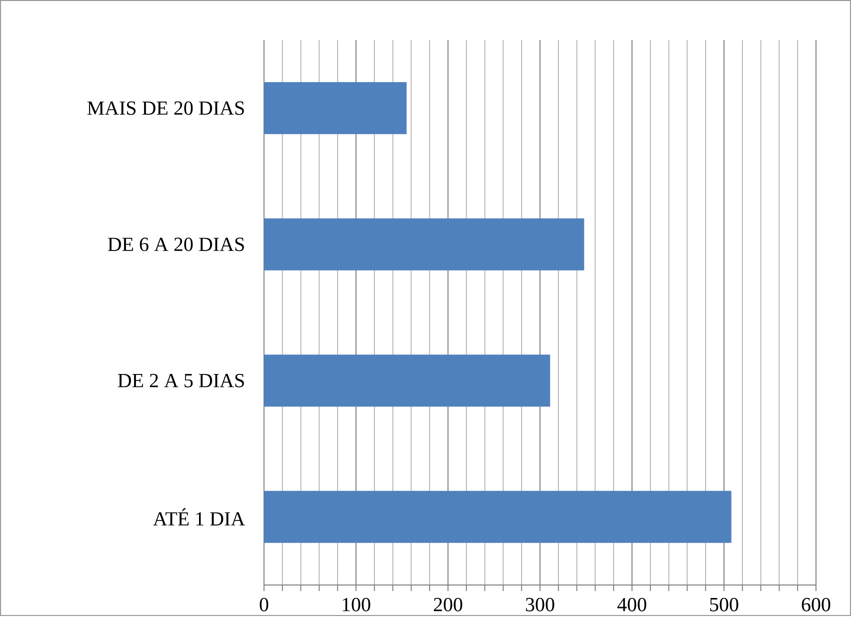 This screenshot has height=618, width=851. What do you see at coordinates (816, 605) in the screenshot?
I see `x-tick-label: 600` at bounding box center [816, 605].